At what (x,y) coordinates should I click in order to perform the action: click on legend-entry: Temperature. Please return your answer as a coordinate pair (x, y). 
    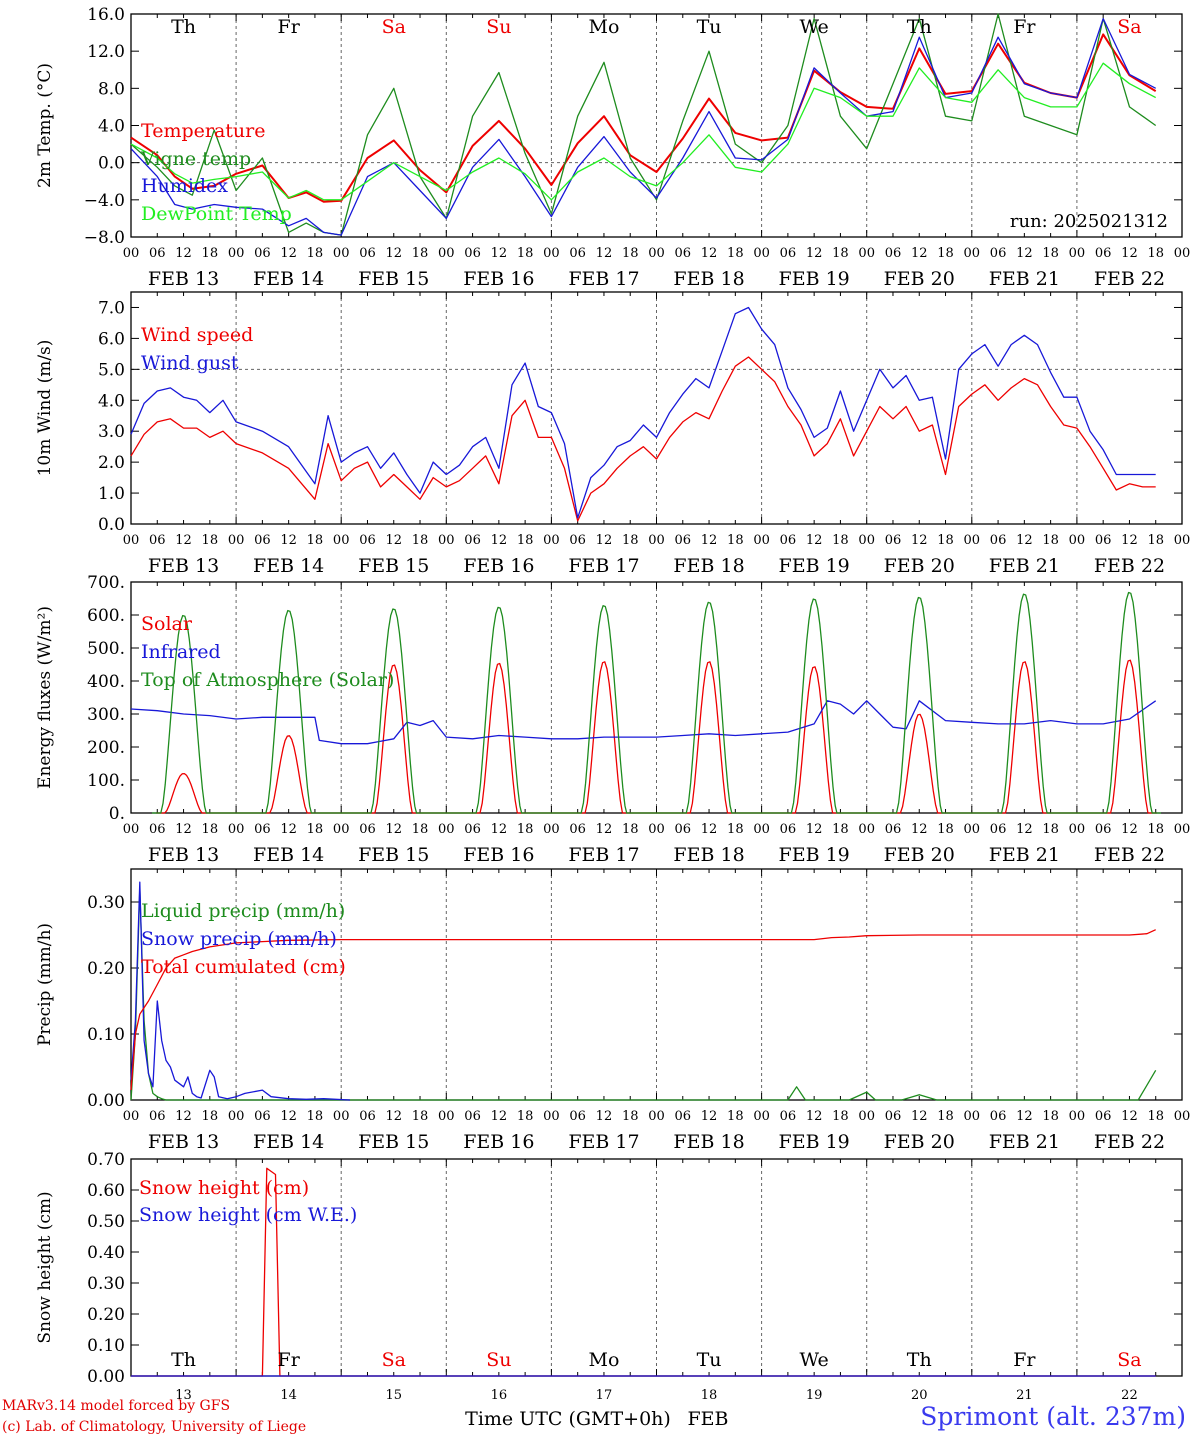
    Looking at the image, I should click on (203, 131).